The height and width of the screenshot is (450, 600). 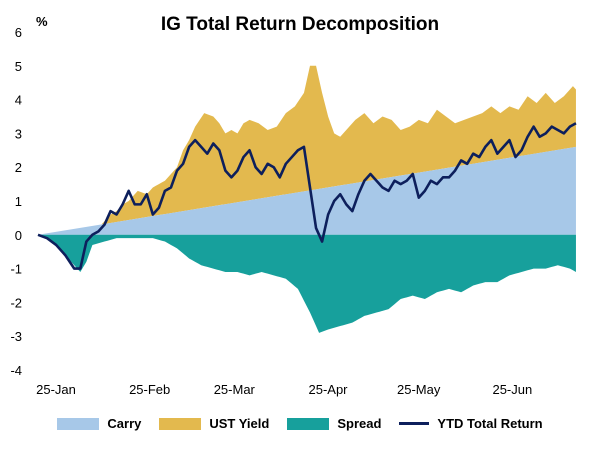 What do you see at coordinates (18, 235) in the screenshot?
I see `y-tick-label: 0` at bounding box center [18, 235].